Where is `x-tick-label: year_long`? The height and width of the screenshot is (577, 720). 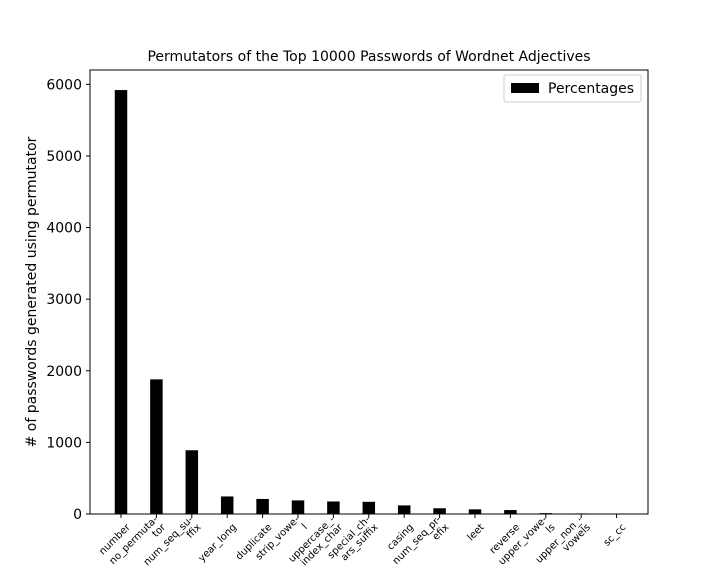
x-tick-label: year_long is located at coordinates (218, 543).